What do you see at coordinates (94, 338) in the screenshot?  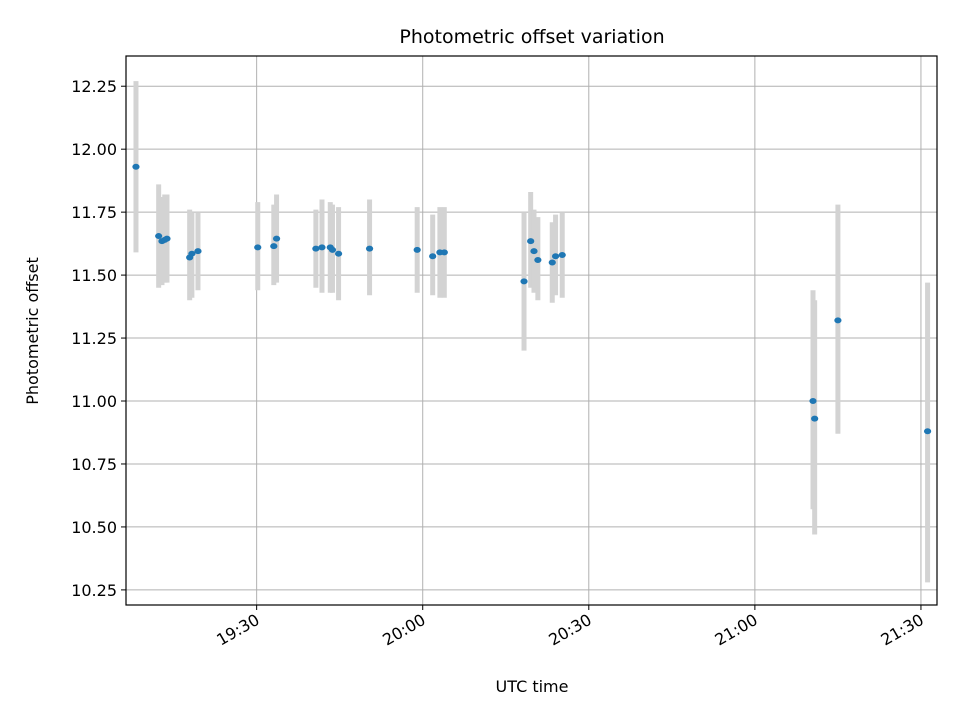 I see `y-tick-label: 11.25` at bounding box center [94, 338].